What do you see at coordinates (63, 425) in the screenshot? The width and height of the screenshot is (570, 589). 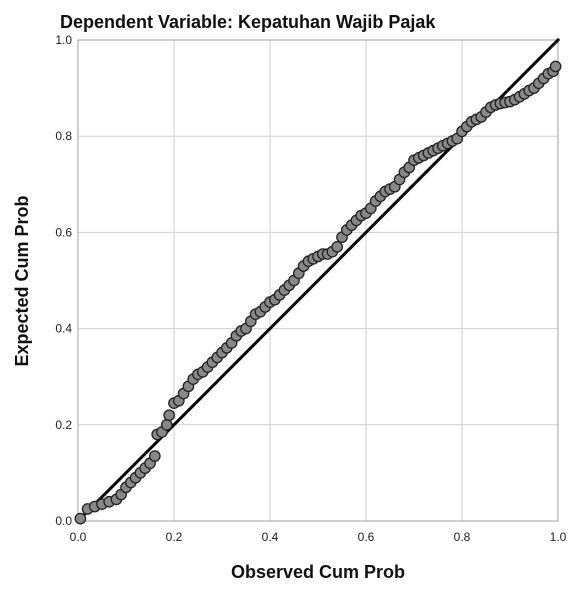 I see `y-tick-label: 0.2` at bounding box center [63, 425].